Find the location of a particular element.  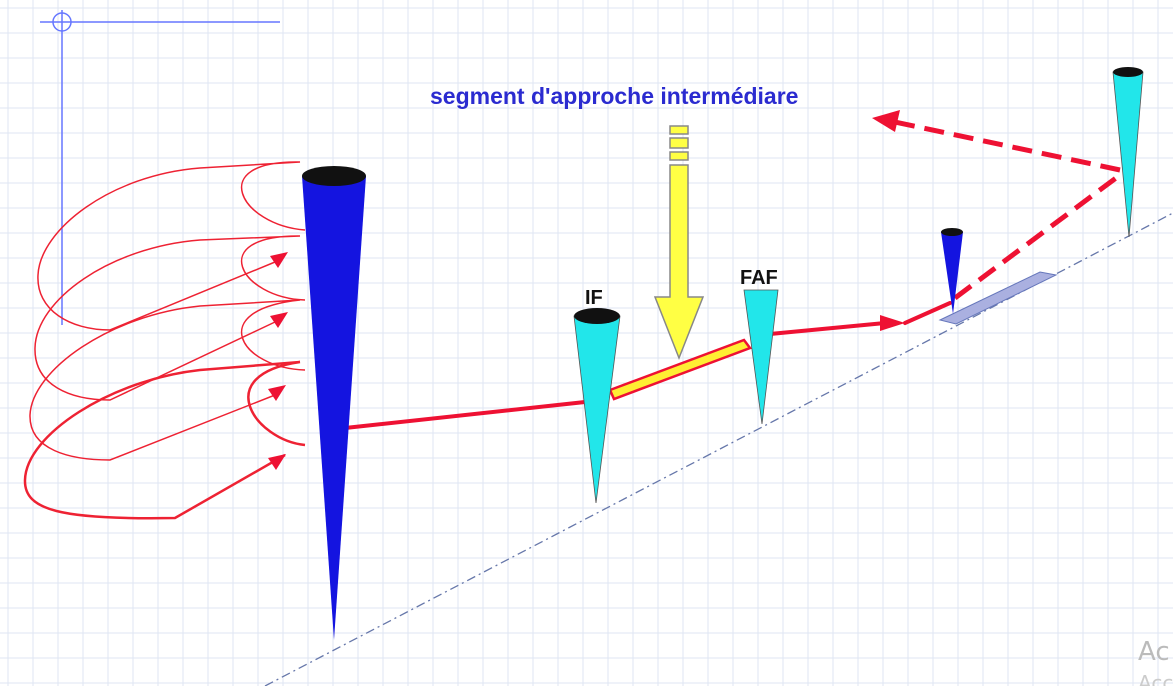

watermark-line-1: Ac is located at coordinates (1154, 652).